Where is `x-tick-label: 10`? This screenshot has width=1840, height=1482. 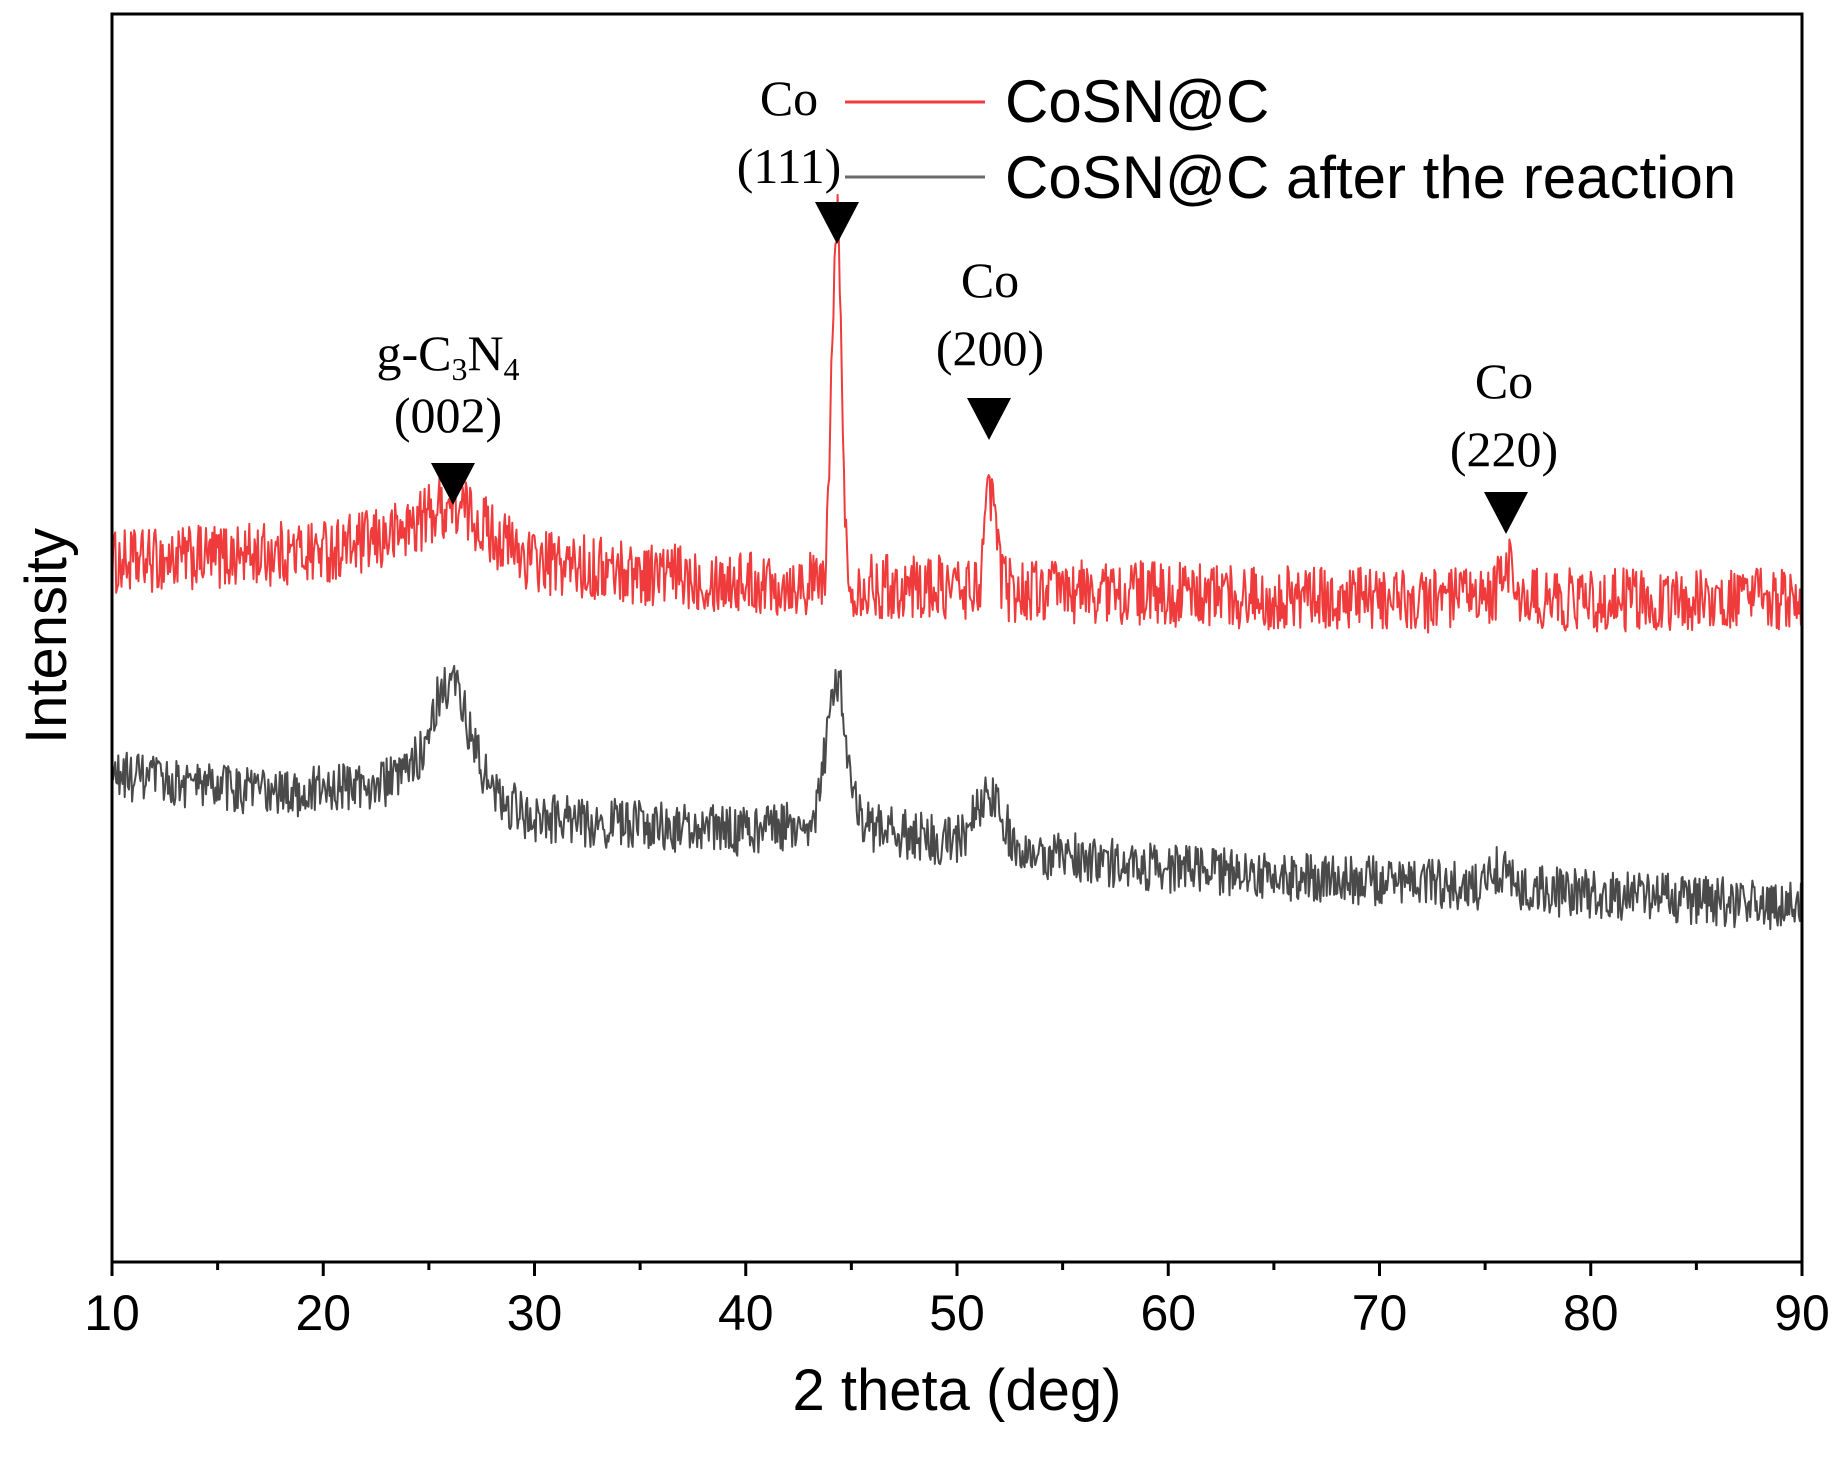 x-tick-label: 10 is located at coordinates (112, 1313).